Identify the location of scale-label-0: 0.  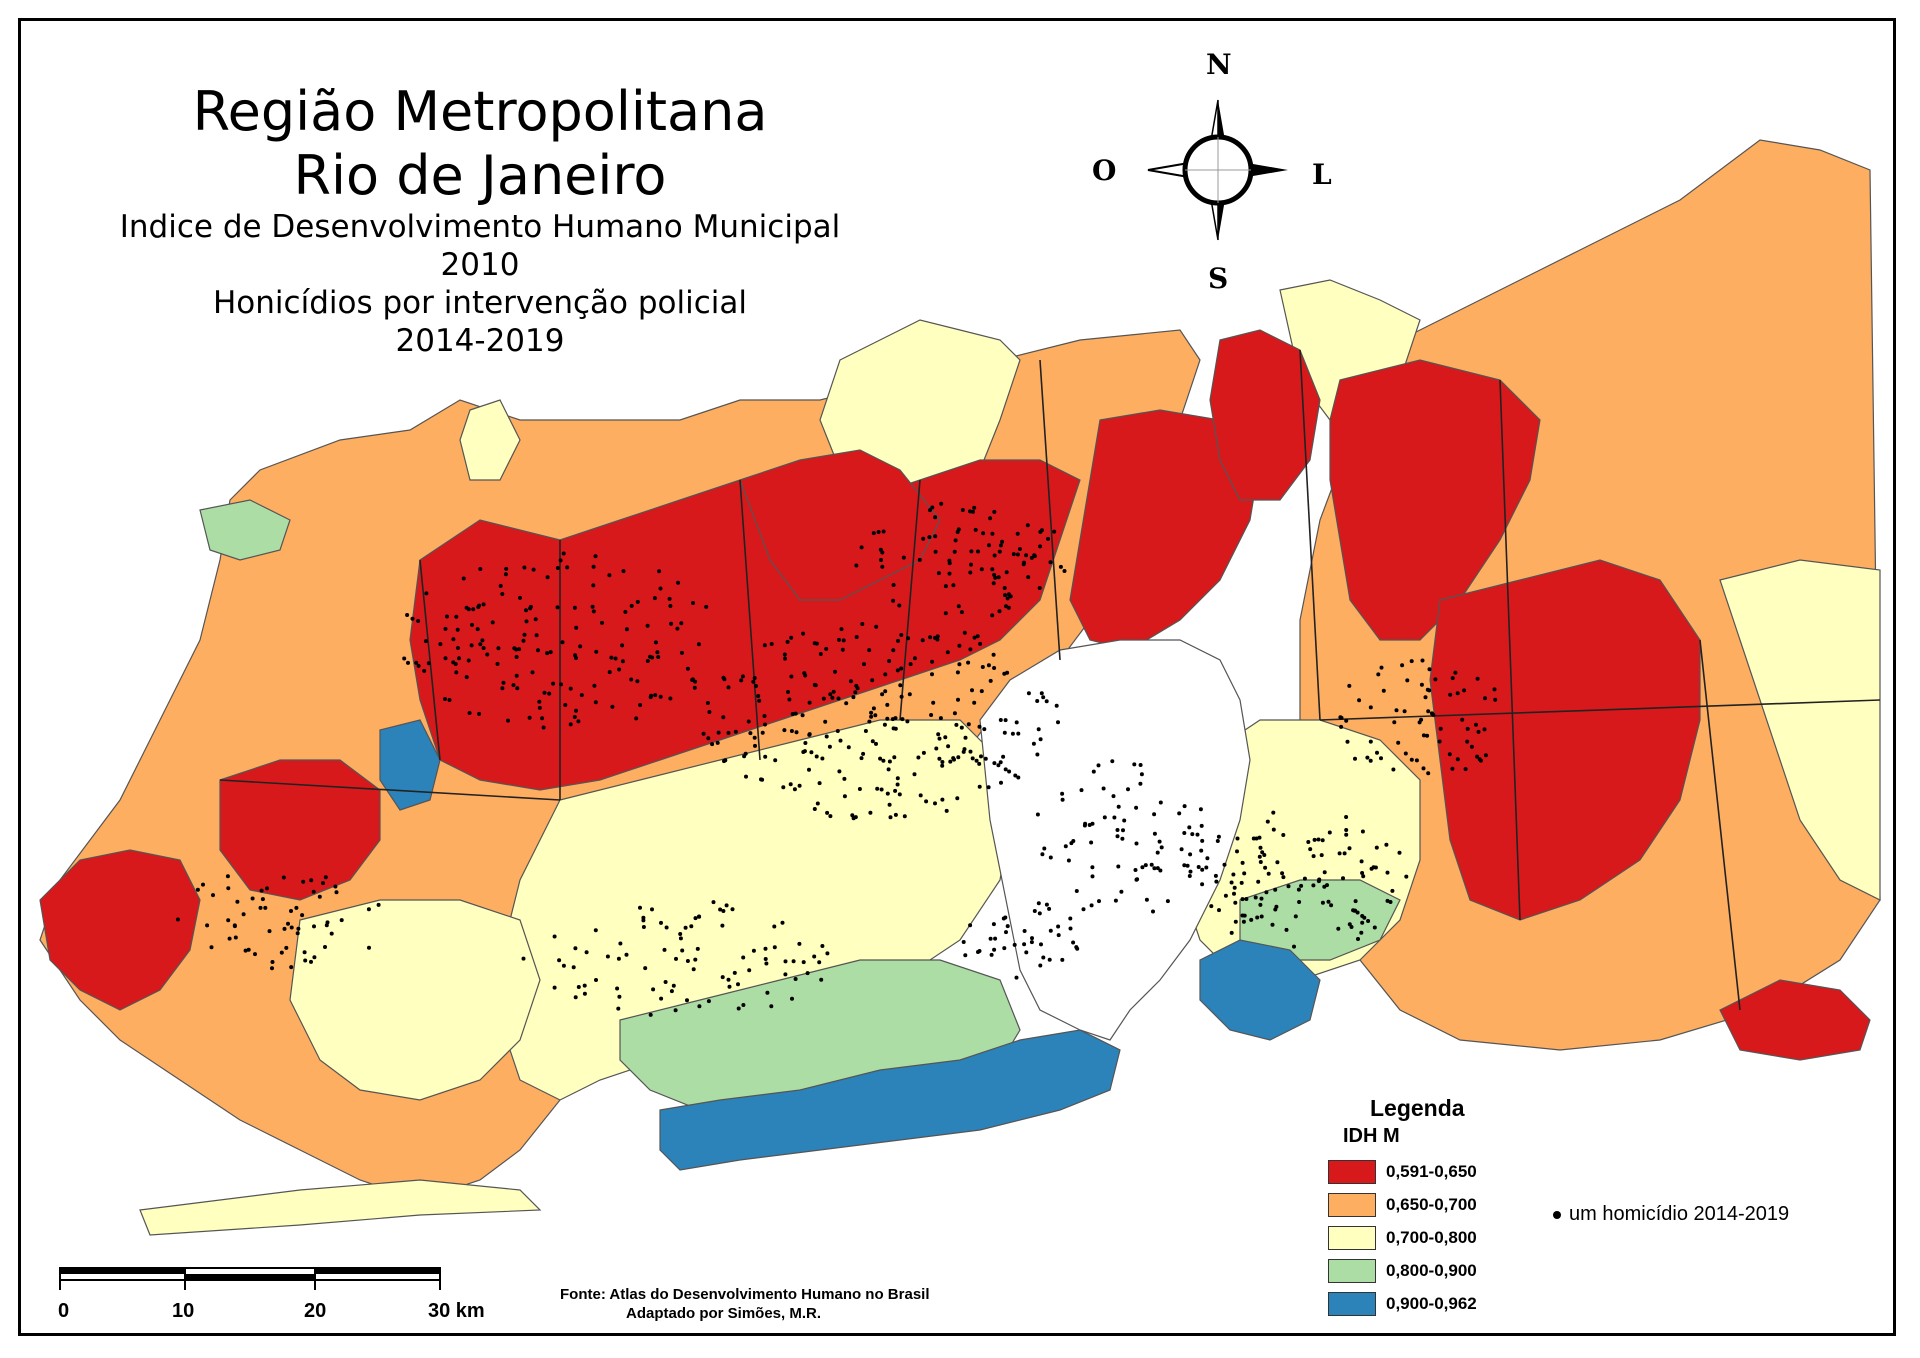
(64, 1311).